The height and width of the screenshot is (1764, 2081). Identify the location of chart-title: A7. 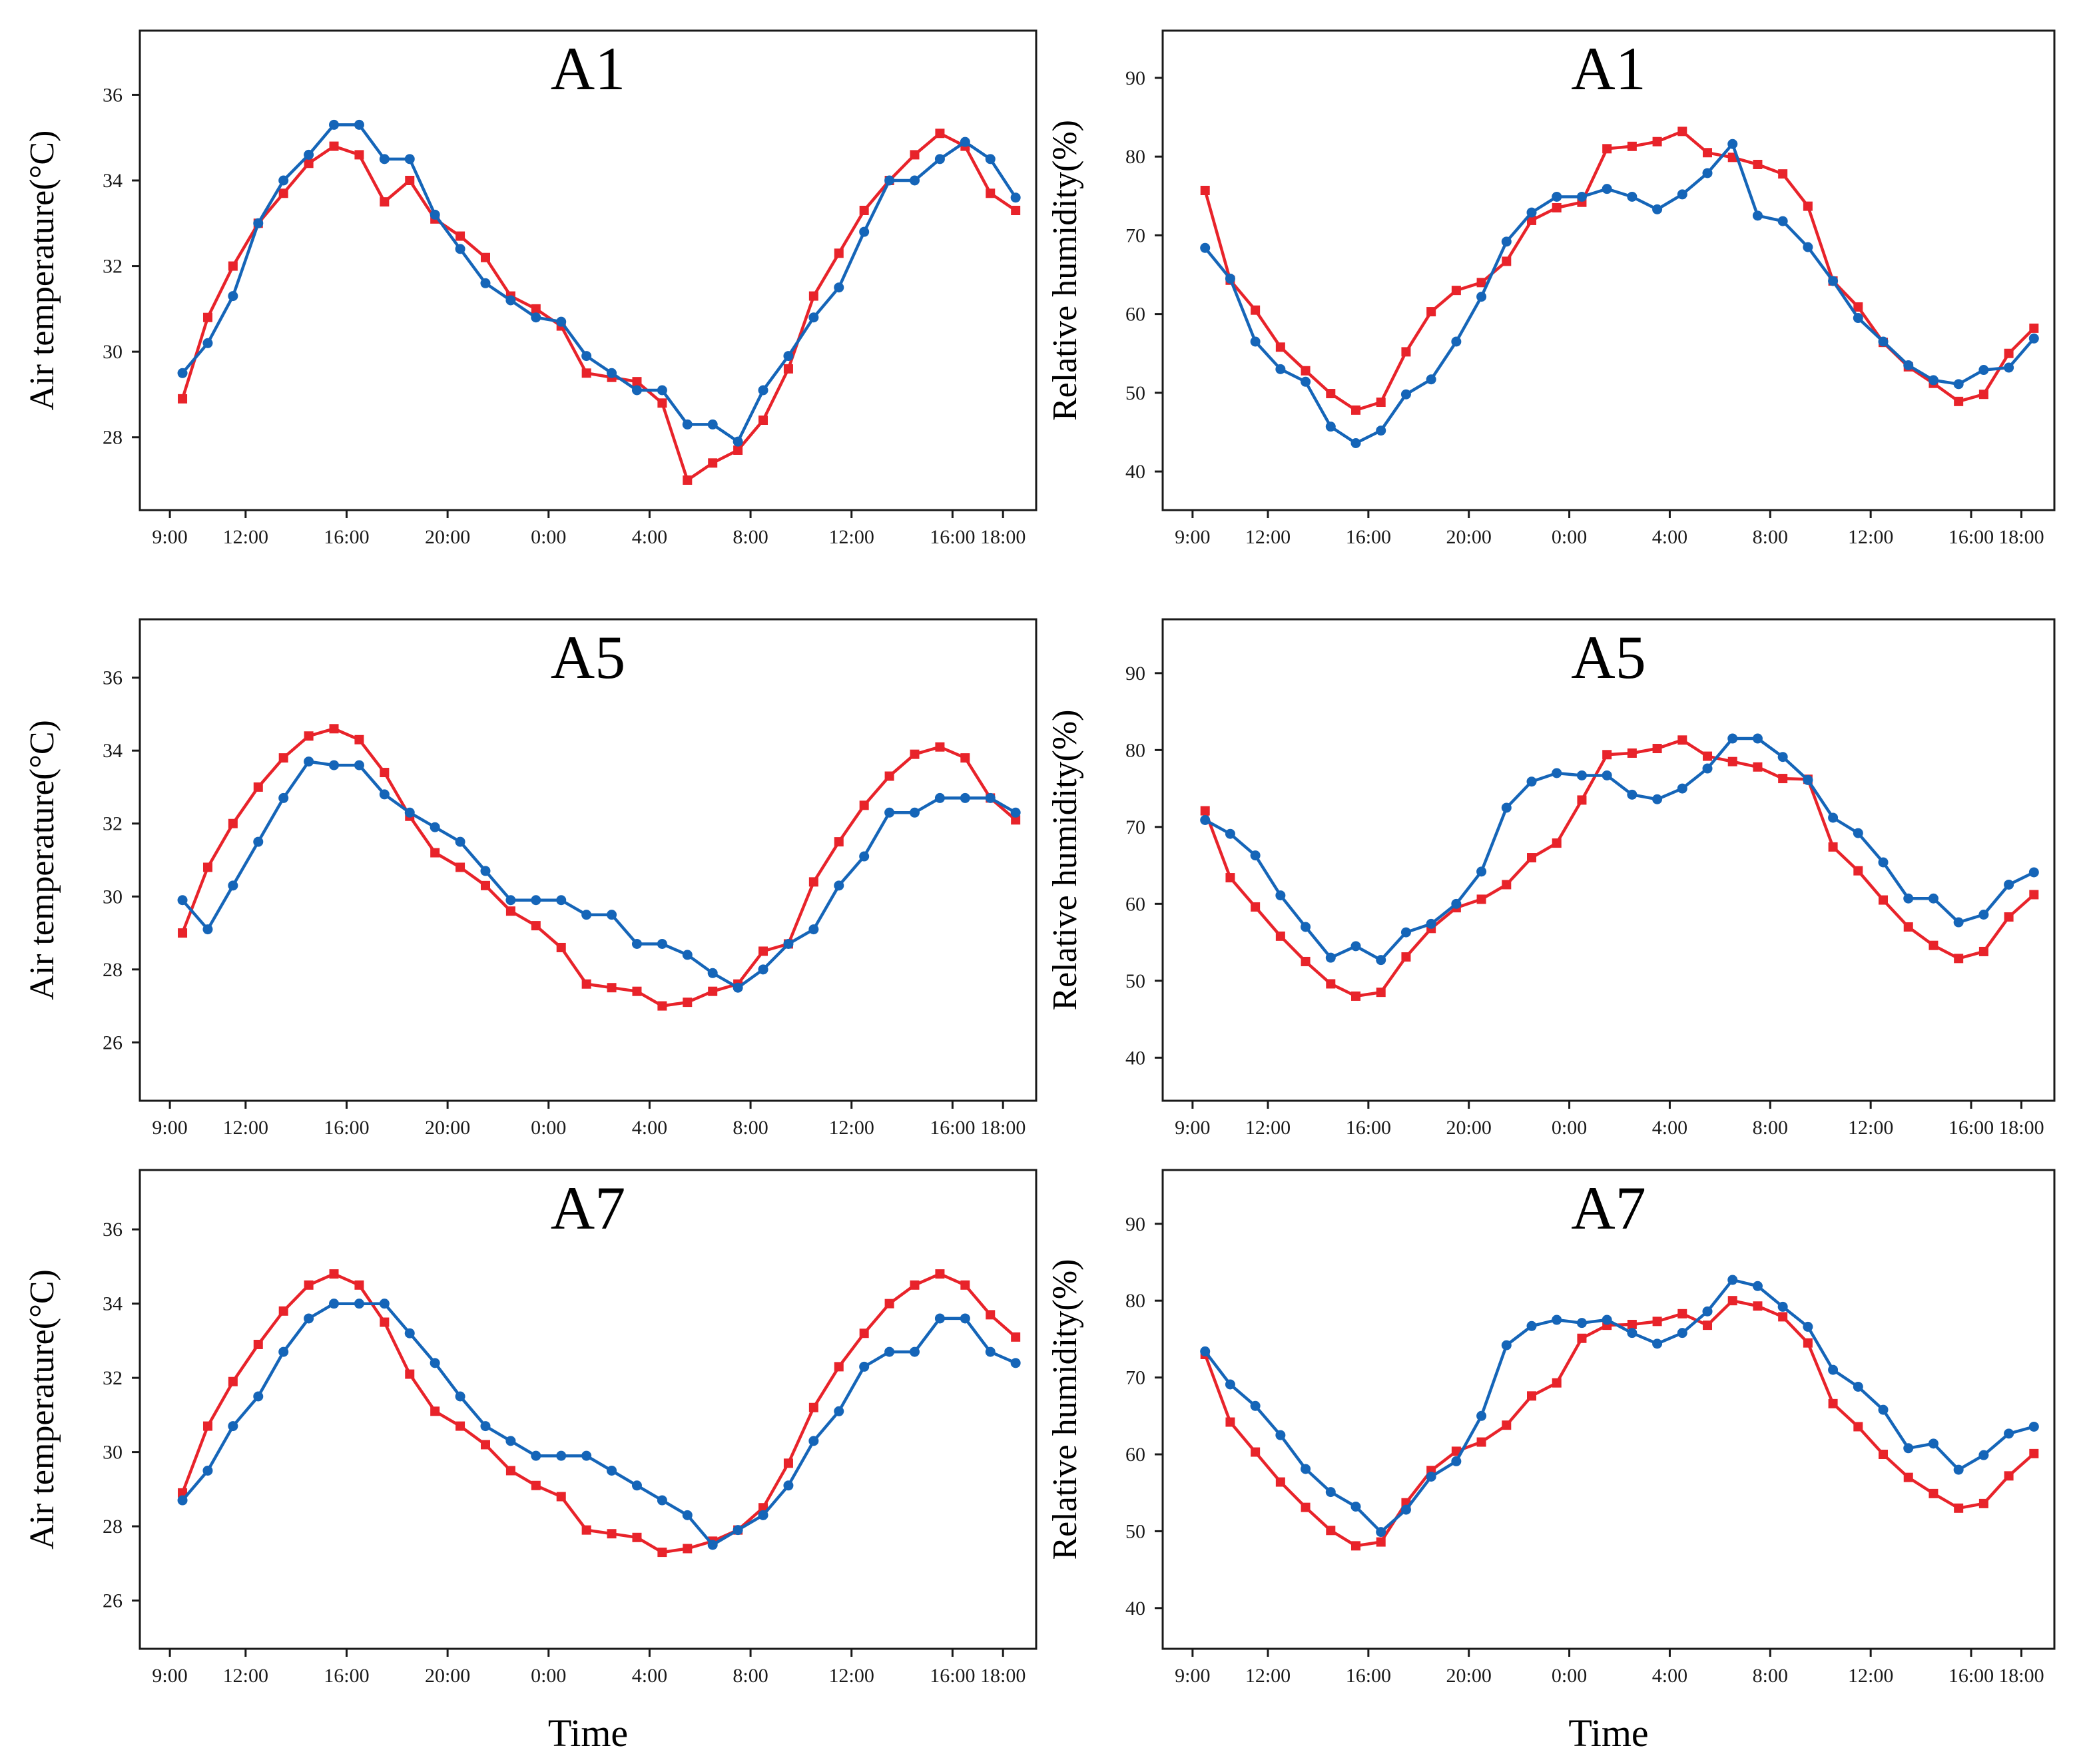
(1608, 1208).